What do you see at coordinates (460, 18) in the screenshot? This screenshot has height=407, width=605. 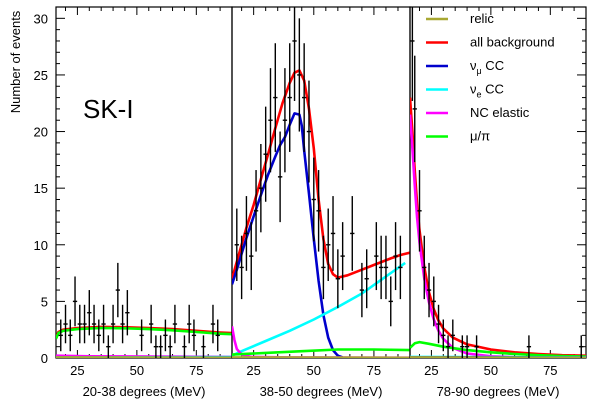 I see `legend-entry: relic` at bounding box center [460, 18].